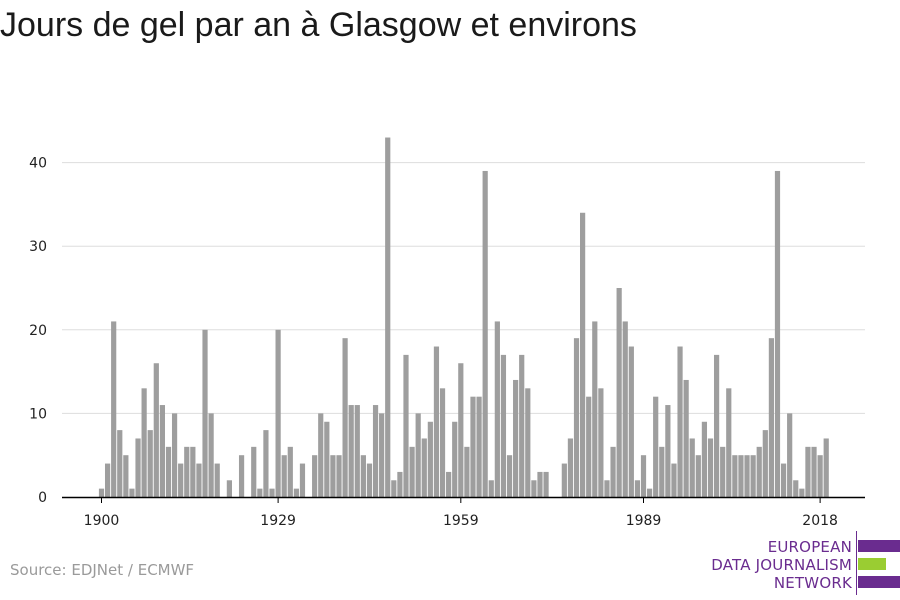 The image size is (900, 600). Describe the element at coordinates (856, 563) in the screenshot. I see `logo-divider` at that location.